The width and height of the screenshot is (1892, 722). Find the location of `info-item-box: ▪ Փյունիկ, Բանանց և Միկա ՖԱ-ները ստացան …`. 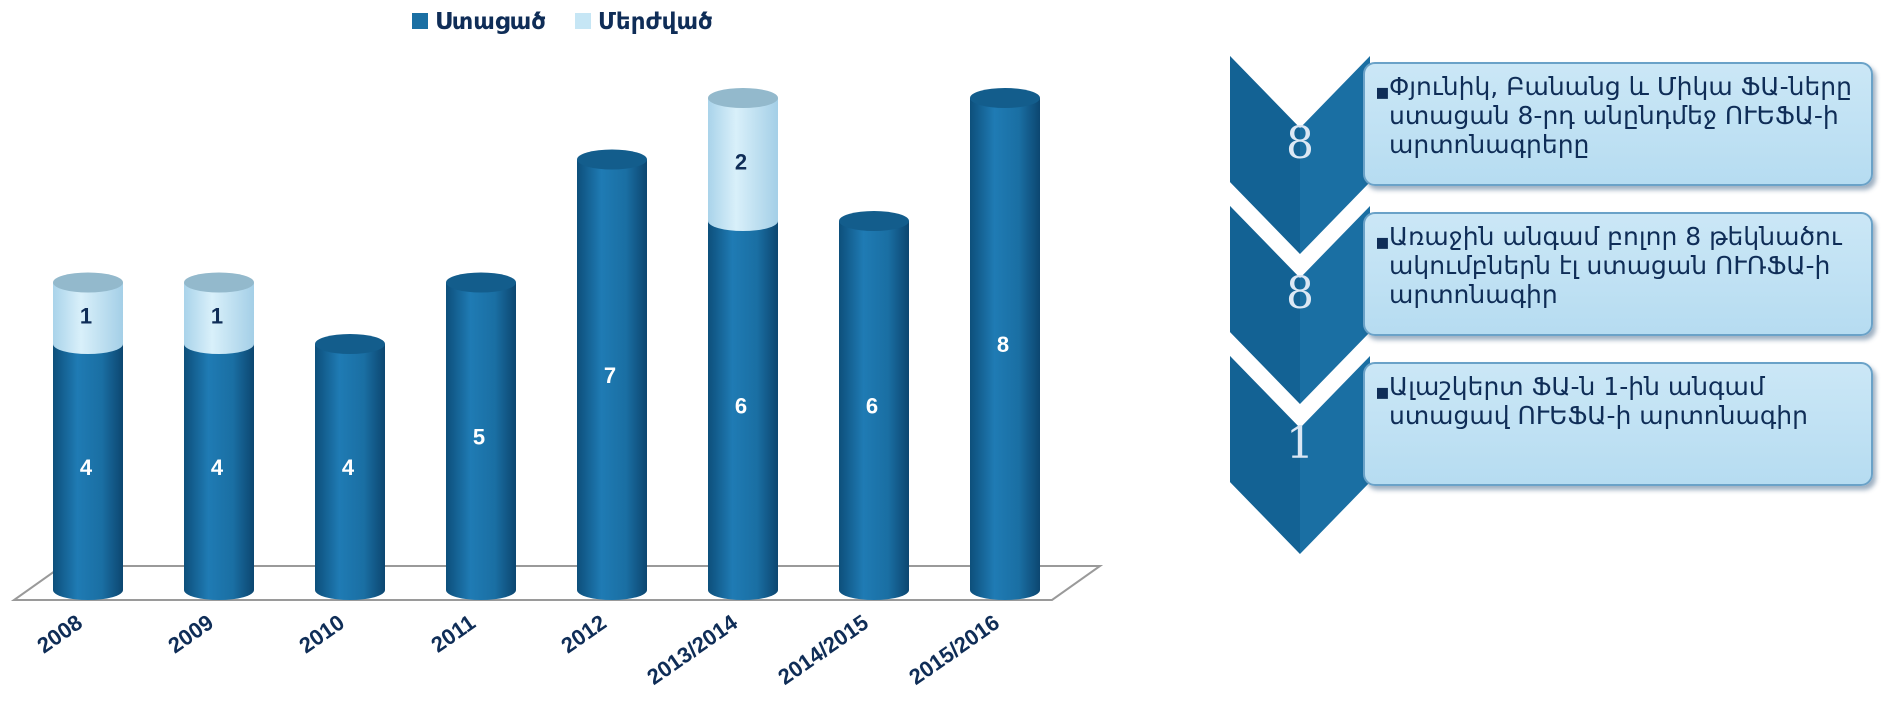

info-item-box: ▪ Փյունիկ, Բանանց և Միկա ՖԱ-ները ստացան … is located at coordinates (1618, 124).